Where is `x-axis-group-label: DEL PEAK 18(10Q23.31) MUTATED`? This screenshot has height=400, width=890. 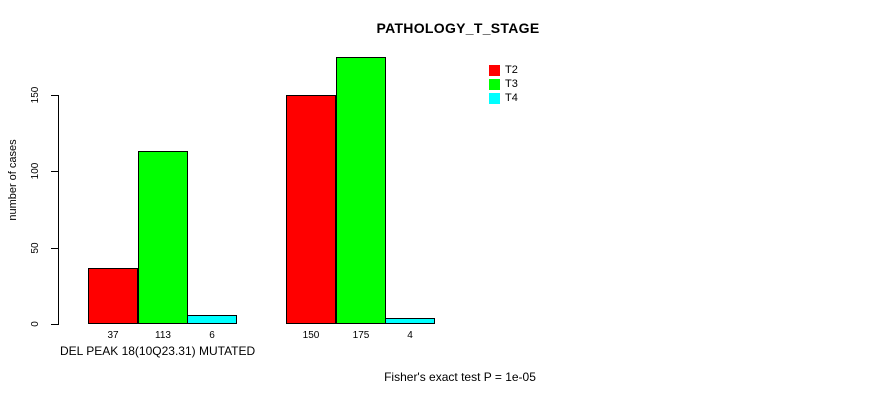 x-axis-group-label: DEL PEAK 18(10Q23.31) MUTATED is located at coordinates (158, 351).